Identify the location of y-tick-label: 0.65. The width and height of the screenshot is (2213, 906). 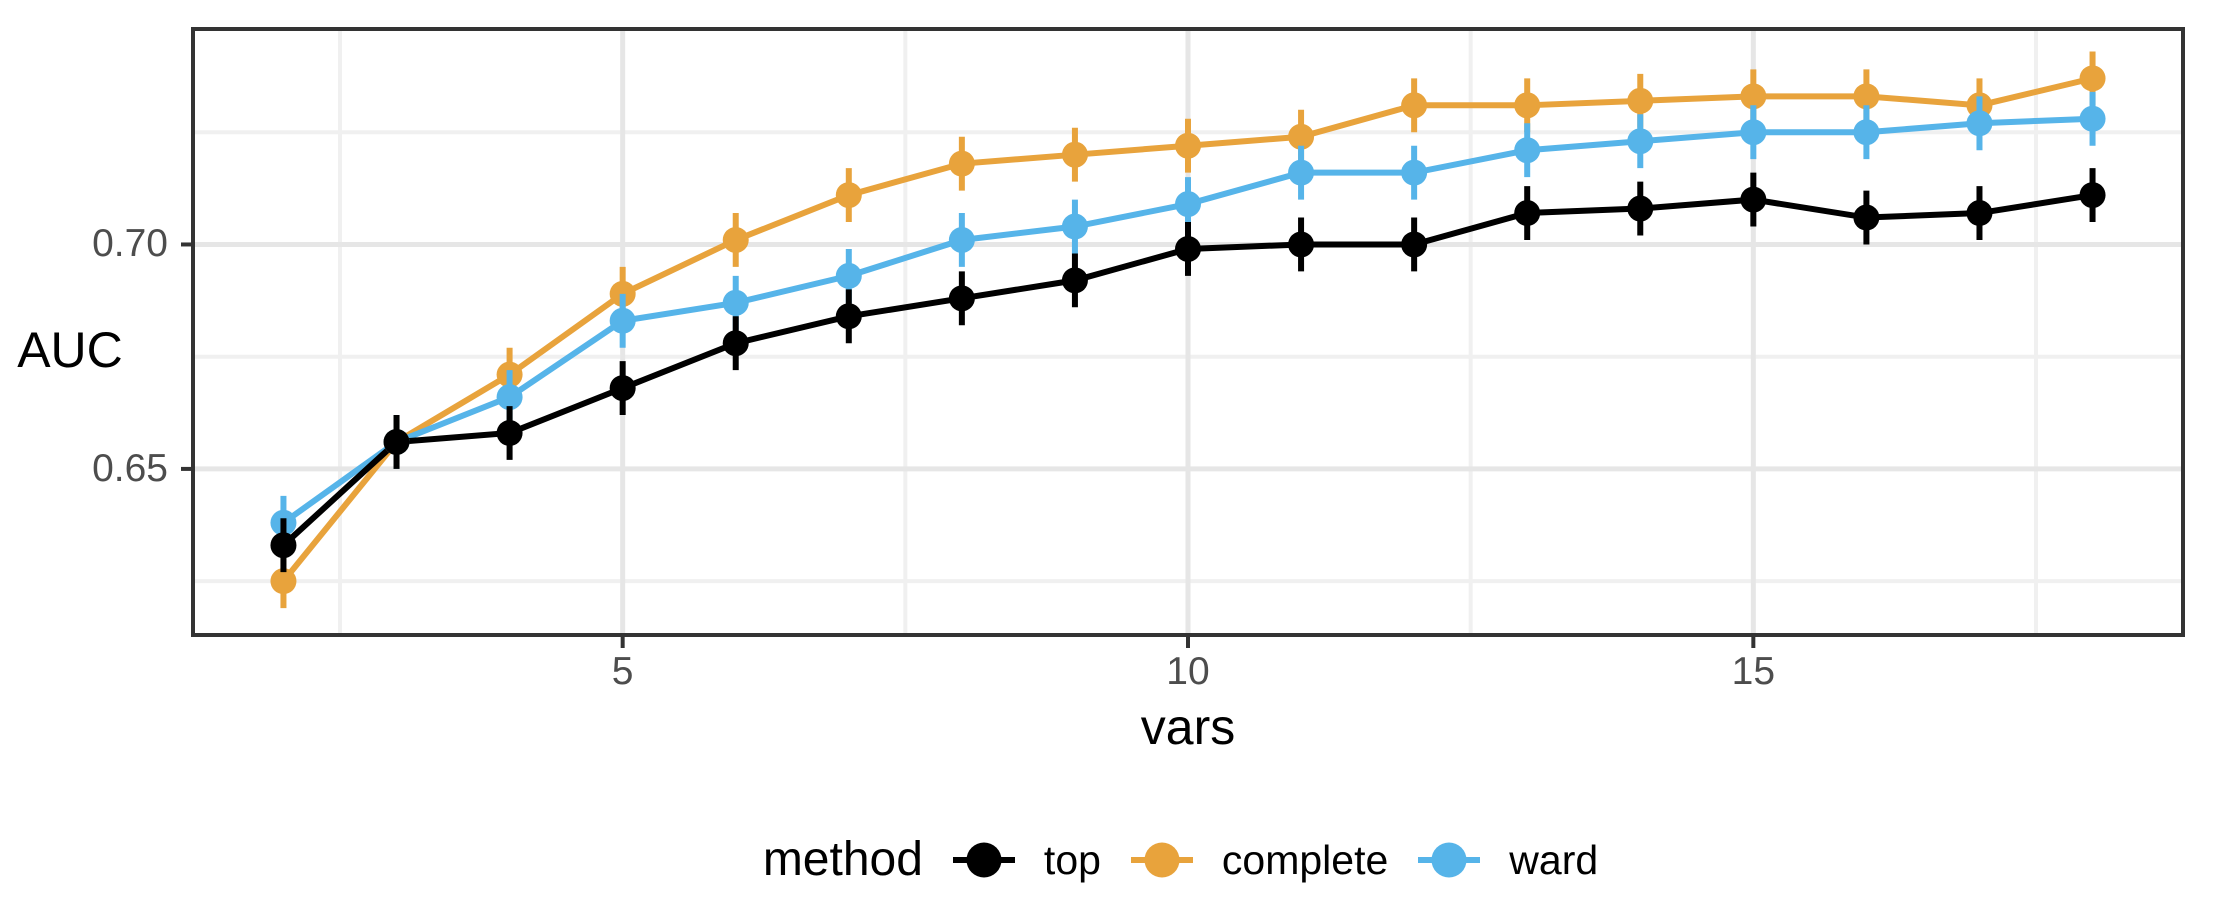
(130, 468).